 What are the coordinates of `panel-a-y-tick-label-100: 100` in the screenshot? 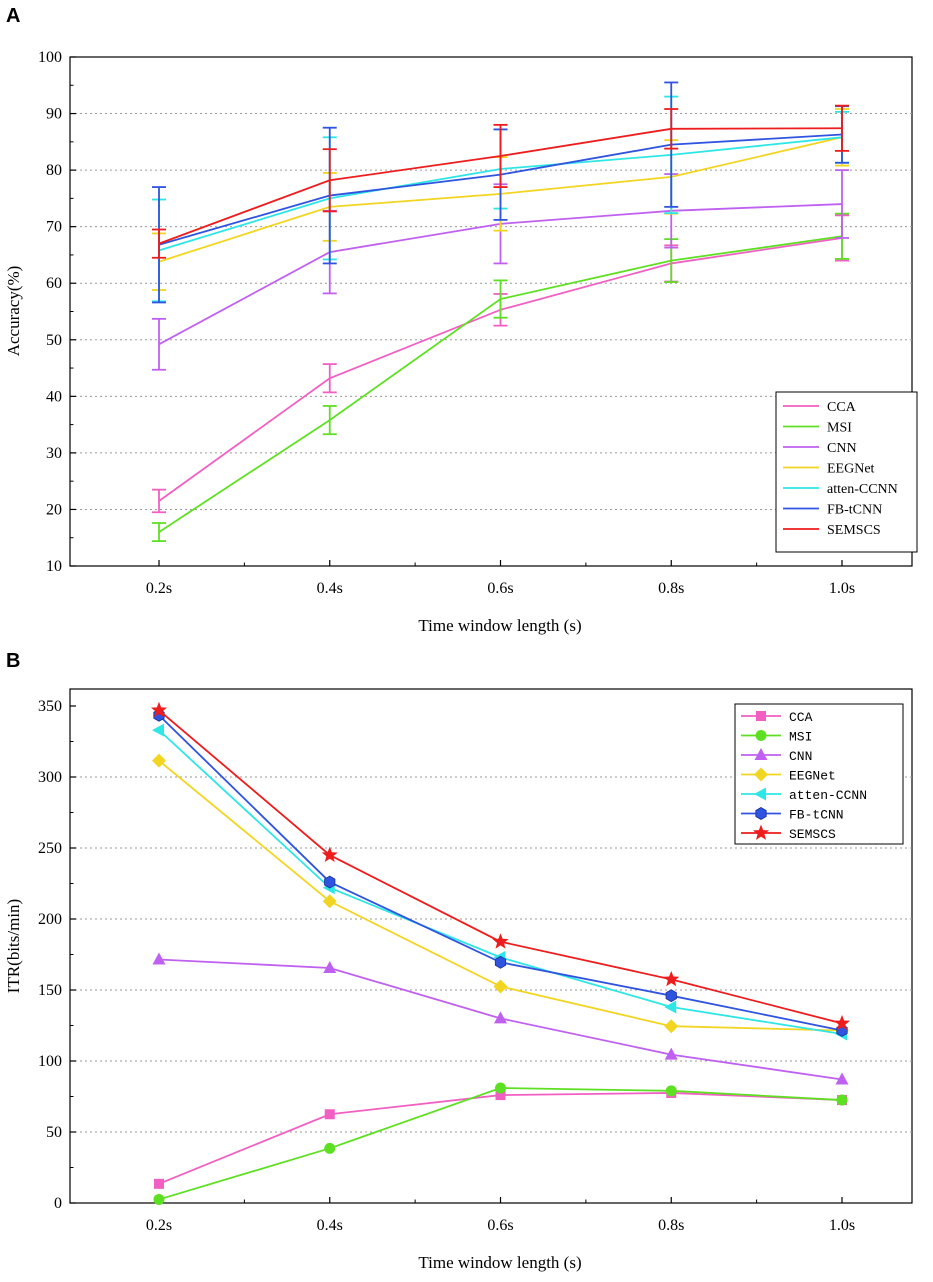 It's located at (50, 57).